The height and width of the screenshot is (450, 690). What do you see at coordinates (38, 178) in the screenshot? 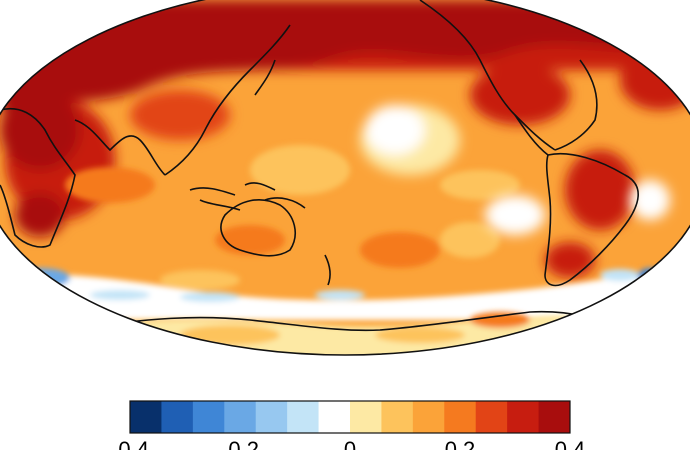
I see `coastline-africa` at bounding box center [38, 178].